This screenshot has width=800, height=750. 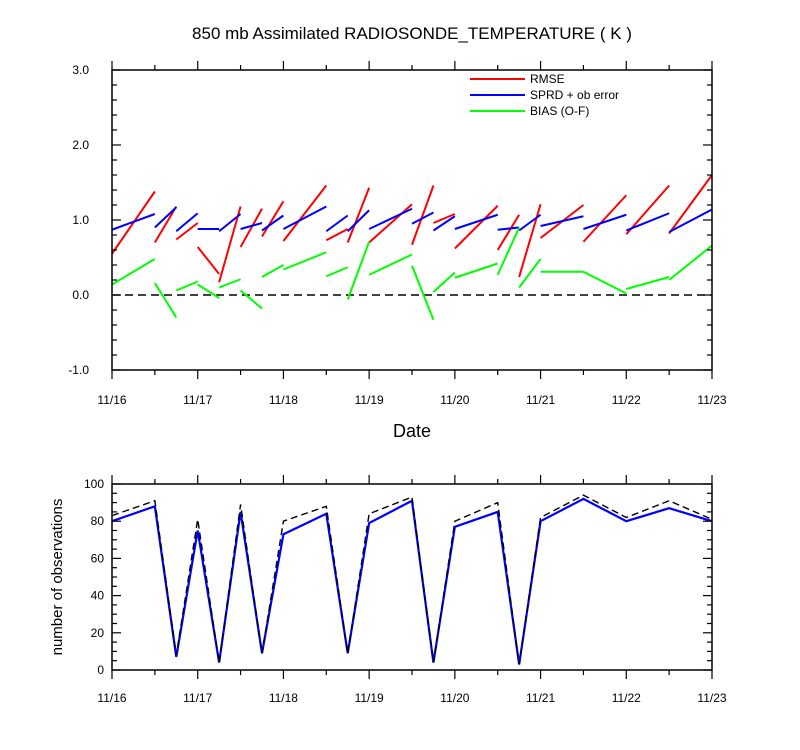 I want to click on y-tick-label: 40, so click(x=98, y=596).